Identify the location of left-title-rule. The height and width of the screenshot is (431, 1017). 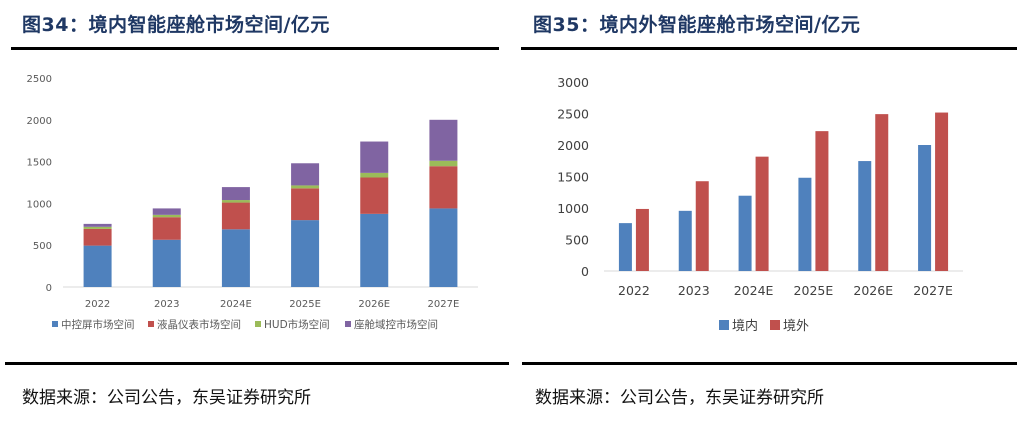
(255, 48).